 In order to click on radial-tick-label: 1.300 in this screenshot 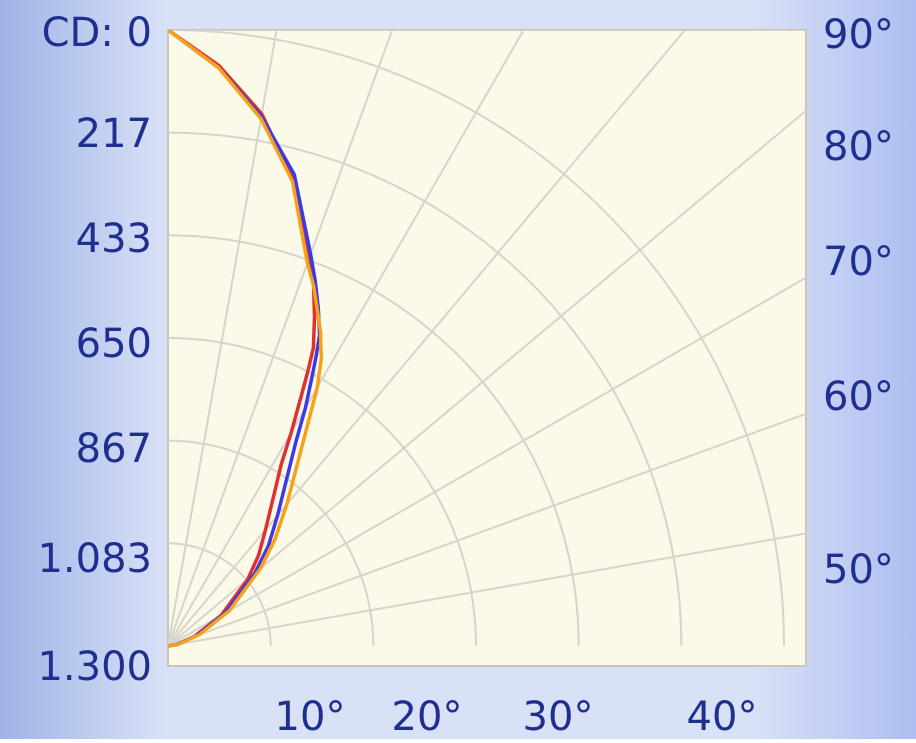, I will do `click(94, 667)`.